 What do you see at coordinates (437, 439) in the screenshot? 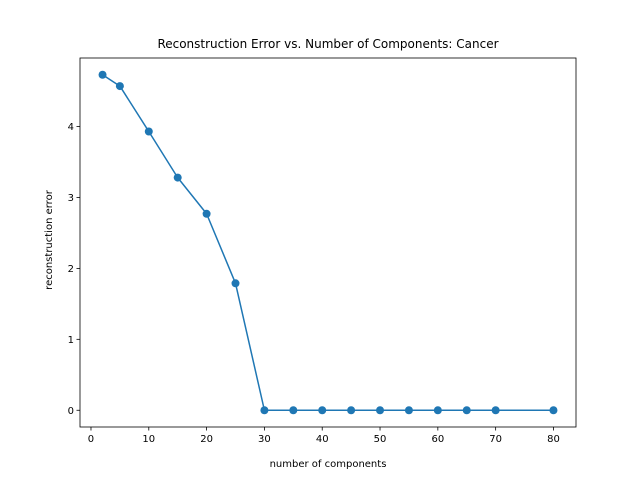
I see `x-tick-label: 60` at bounding box center [437, 439].